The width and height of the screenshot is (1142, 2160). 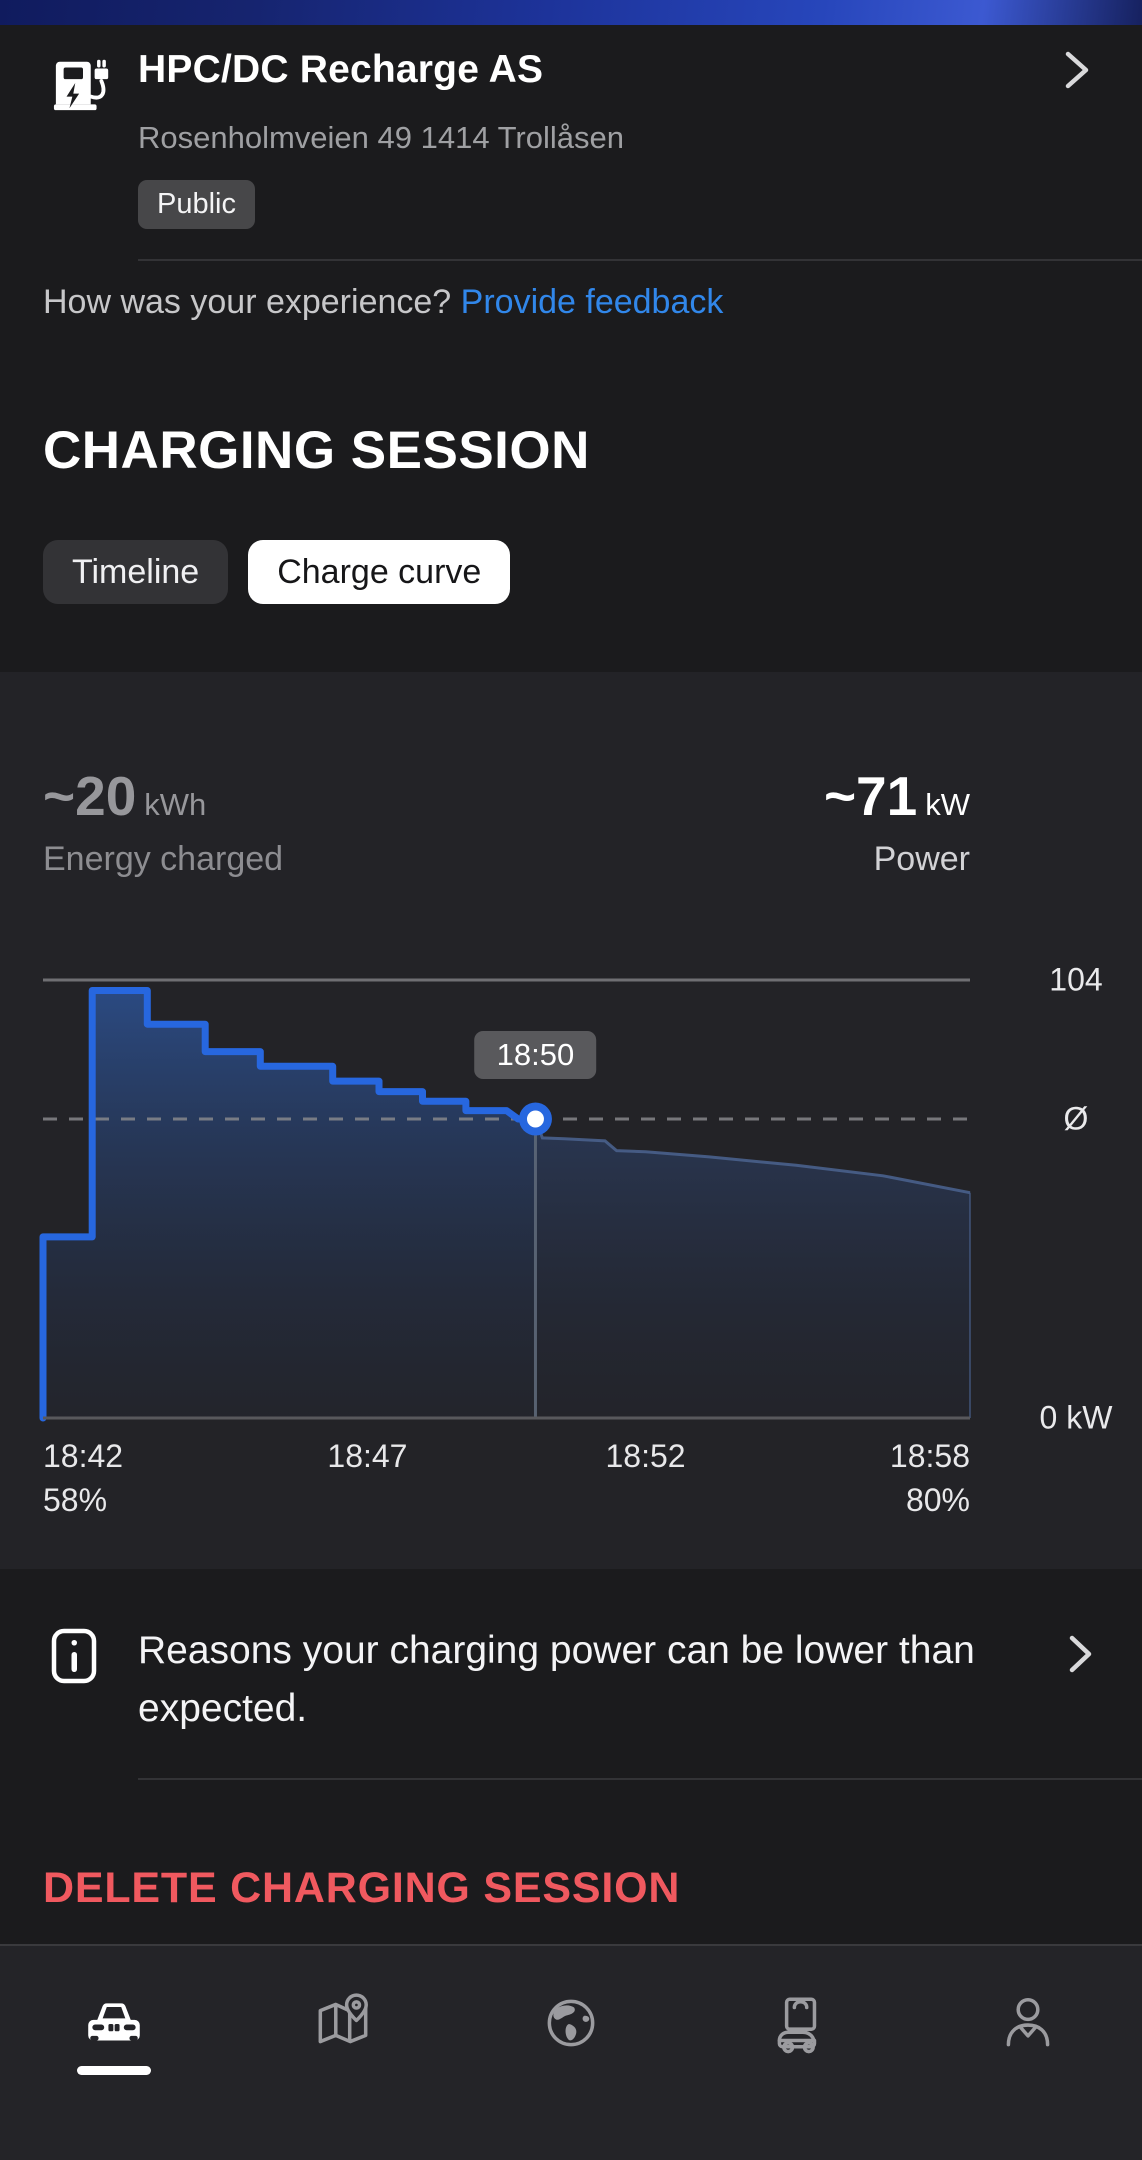 What do you see at coordinates (114, 2022) in the screenshot?
I see `car-icon` at bounding box center [114, 2022].